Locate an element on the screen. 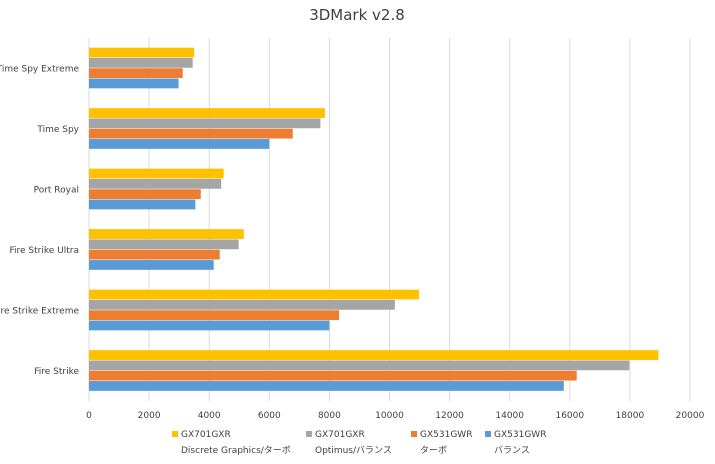  x-tick-label: 12000 is located at coordinates (449, 416).